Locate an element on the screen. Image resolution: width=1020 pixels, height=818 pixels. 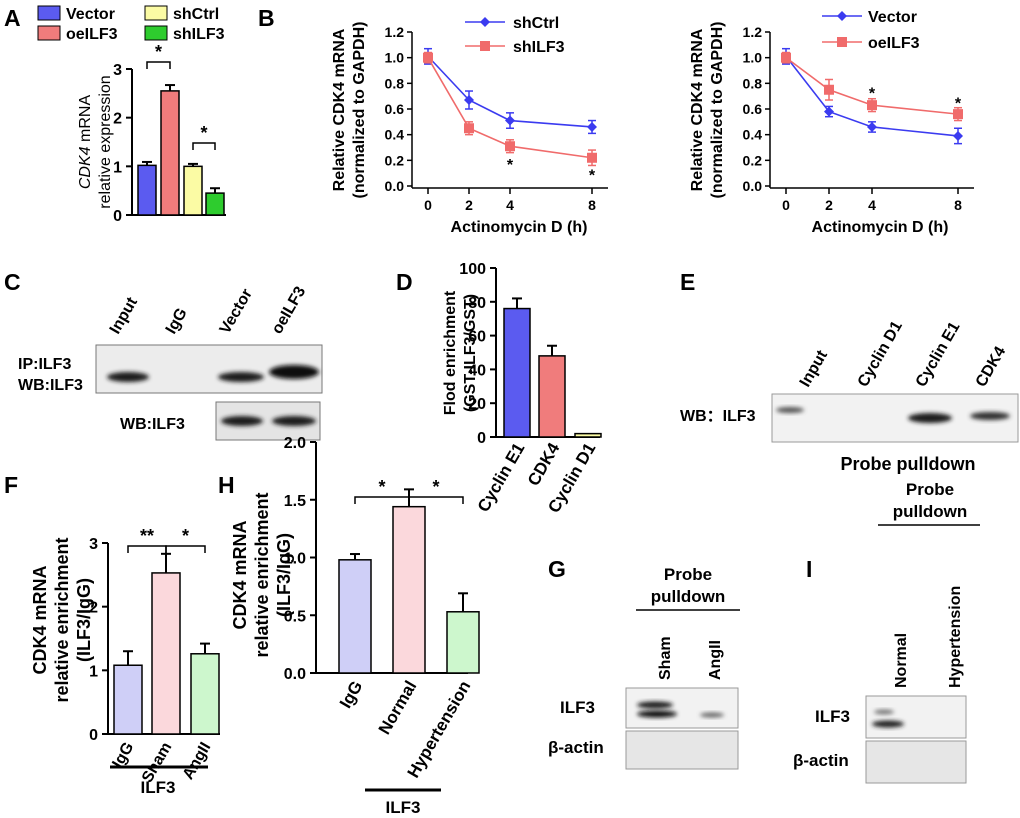
f-ylabel-2: relative enrichment is located at coordinates (62, 619).